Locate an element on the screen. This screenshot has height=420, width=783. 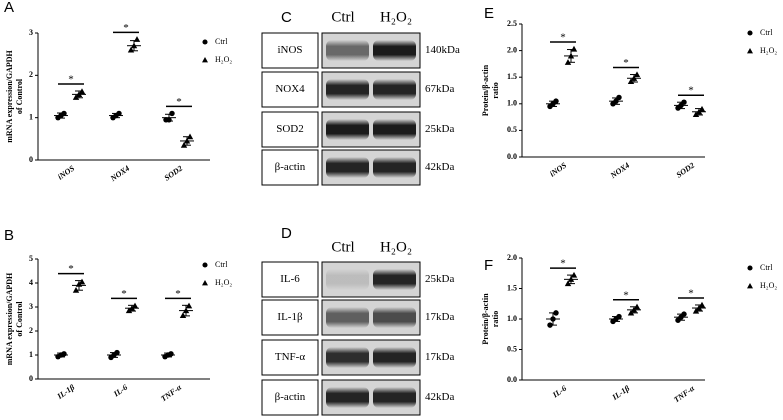
y-tick-label: 4 is located at coordinates (31, 282).